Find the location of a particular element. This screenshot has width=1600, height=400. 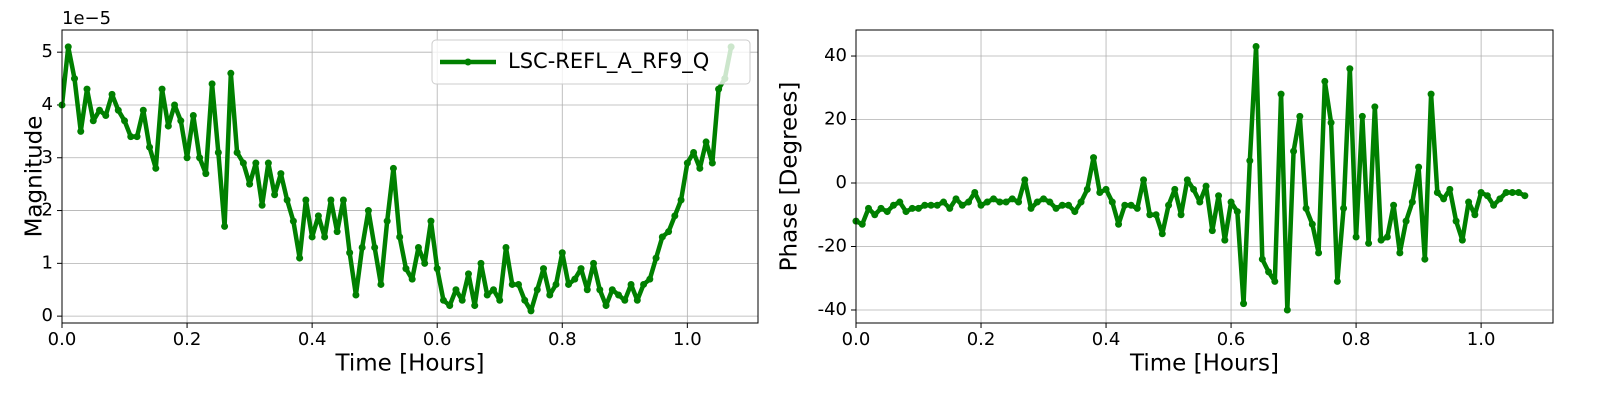

x-tick-label: 0.0 is located at coordinates (62, 339).